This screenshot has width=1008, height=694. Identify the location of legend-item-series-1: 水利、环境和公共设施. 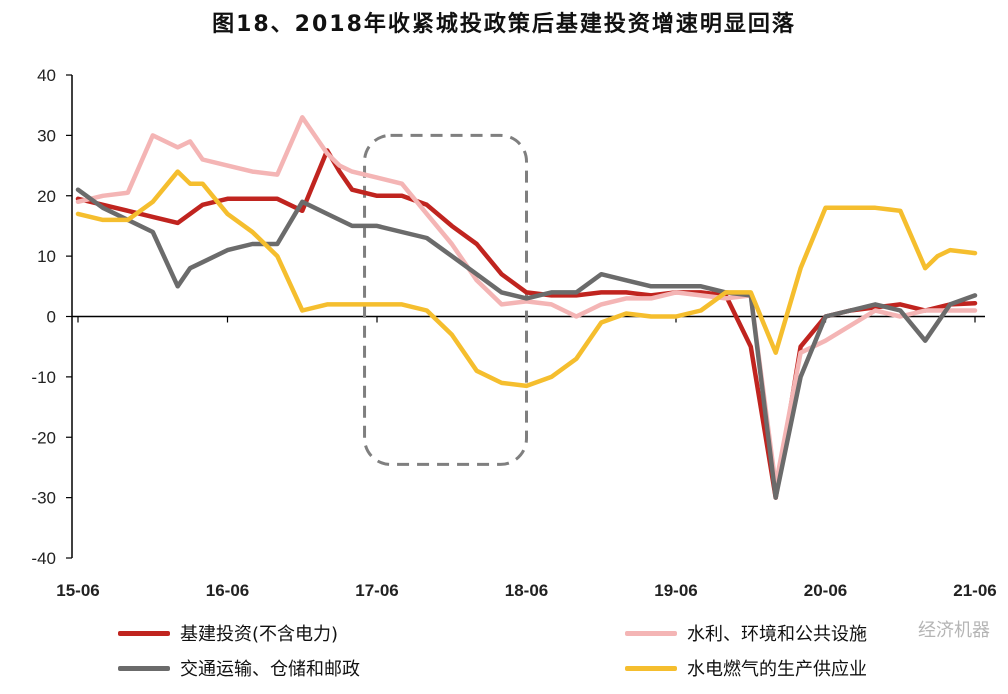
(746, 633).